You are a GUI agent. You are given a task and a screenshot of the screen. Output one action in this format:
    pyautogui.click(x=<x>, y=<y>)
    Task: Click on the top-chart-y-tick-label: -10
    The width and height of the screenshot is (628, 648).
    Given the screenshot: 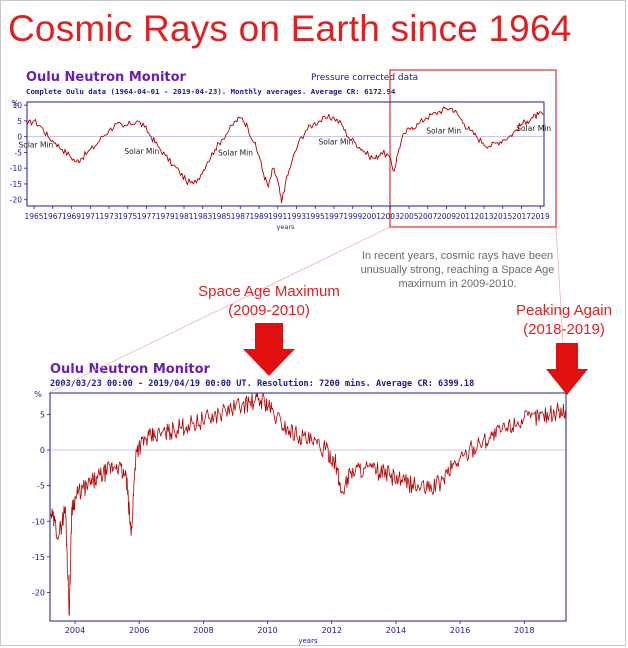 What is the action you would take?
    pyautogui.click(x=16, y=168)
    